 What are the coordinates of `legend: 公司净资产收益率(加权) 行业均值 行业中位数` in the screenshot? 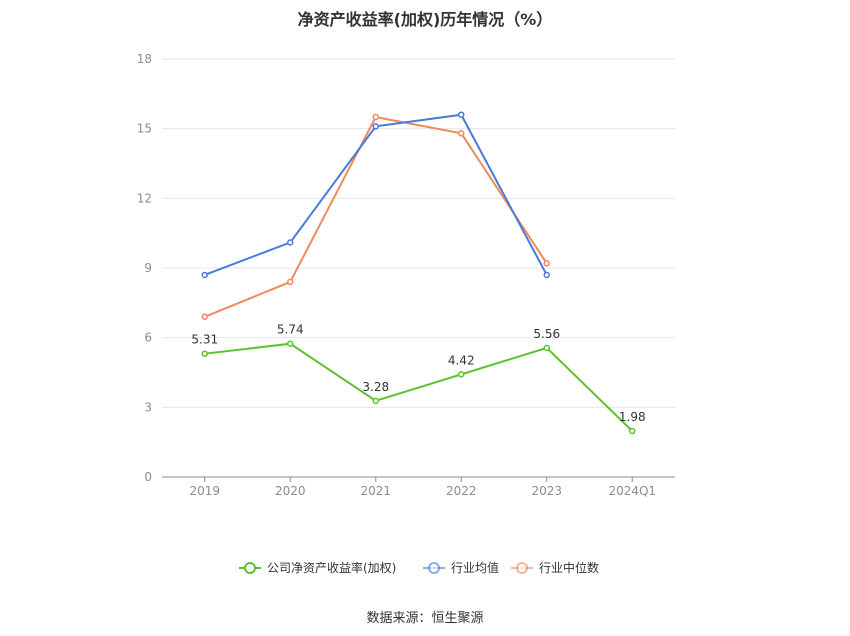 It's located at (419, 567).